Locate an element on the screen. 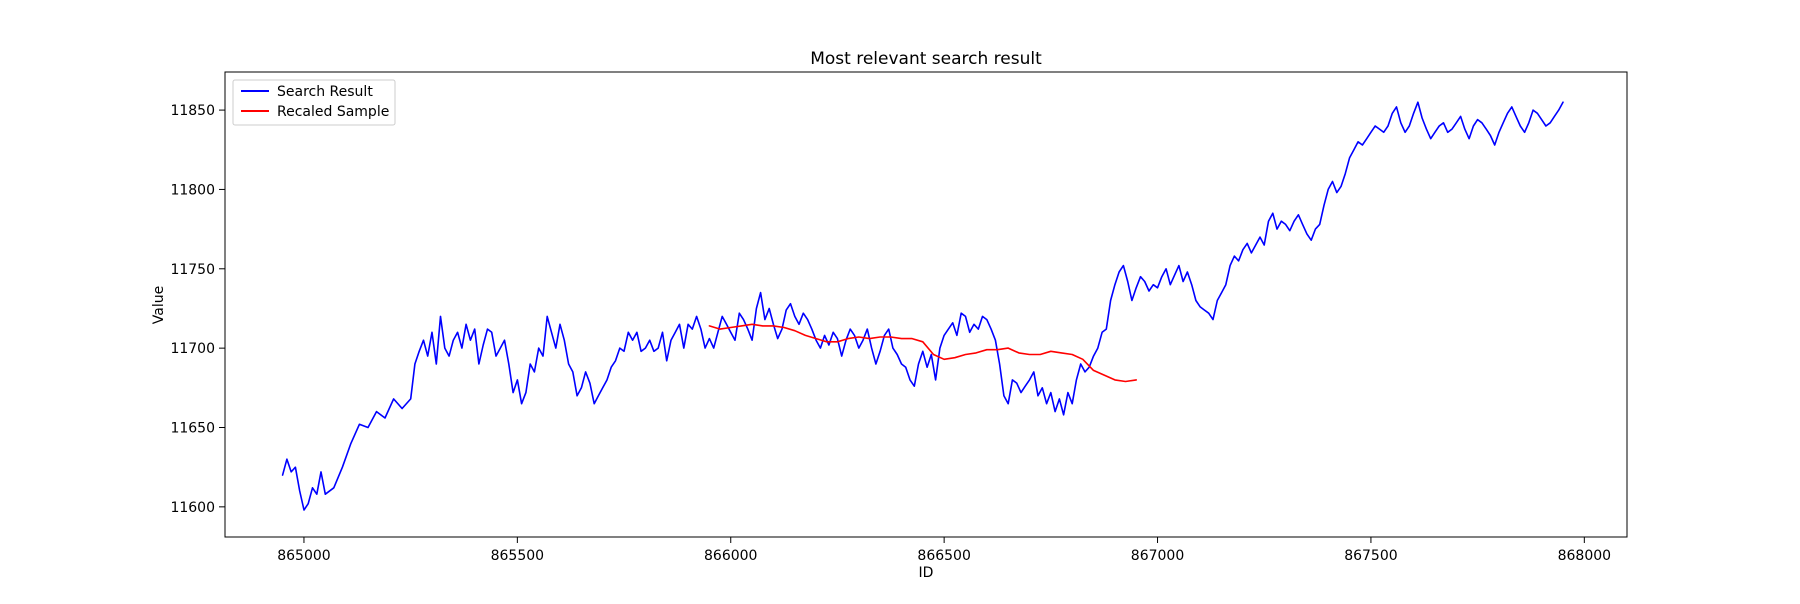 This screenshot has width=1800, height=604. y-axis-ticks: 11600 11650 11700 11750 11800 11850 is located at coordinates (197, 309).